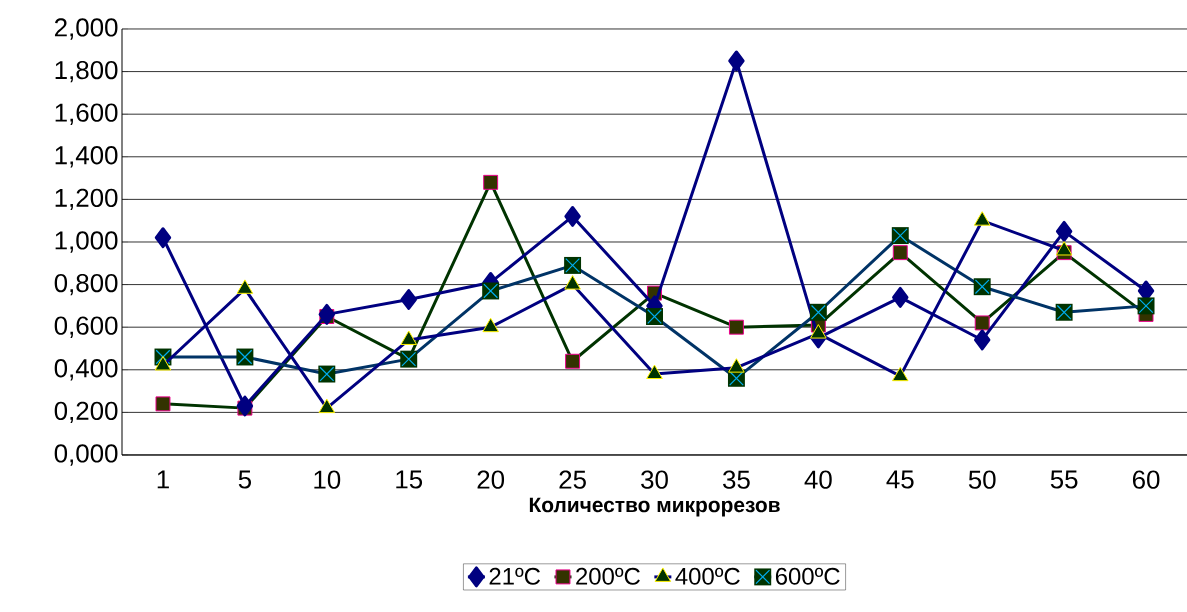 This screenshot has width=1187, height=612. What do you see at coordinates (515, 576) in the screenshot?
I see `legend-label: 21ºC` at bounding box center [515, 576].